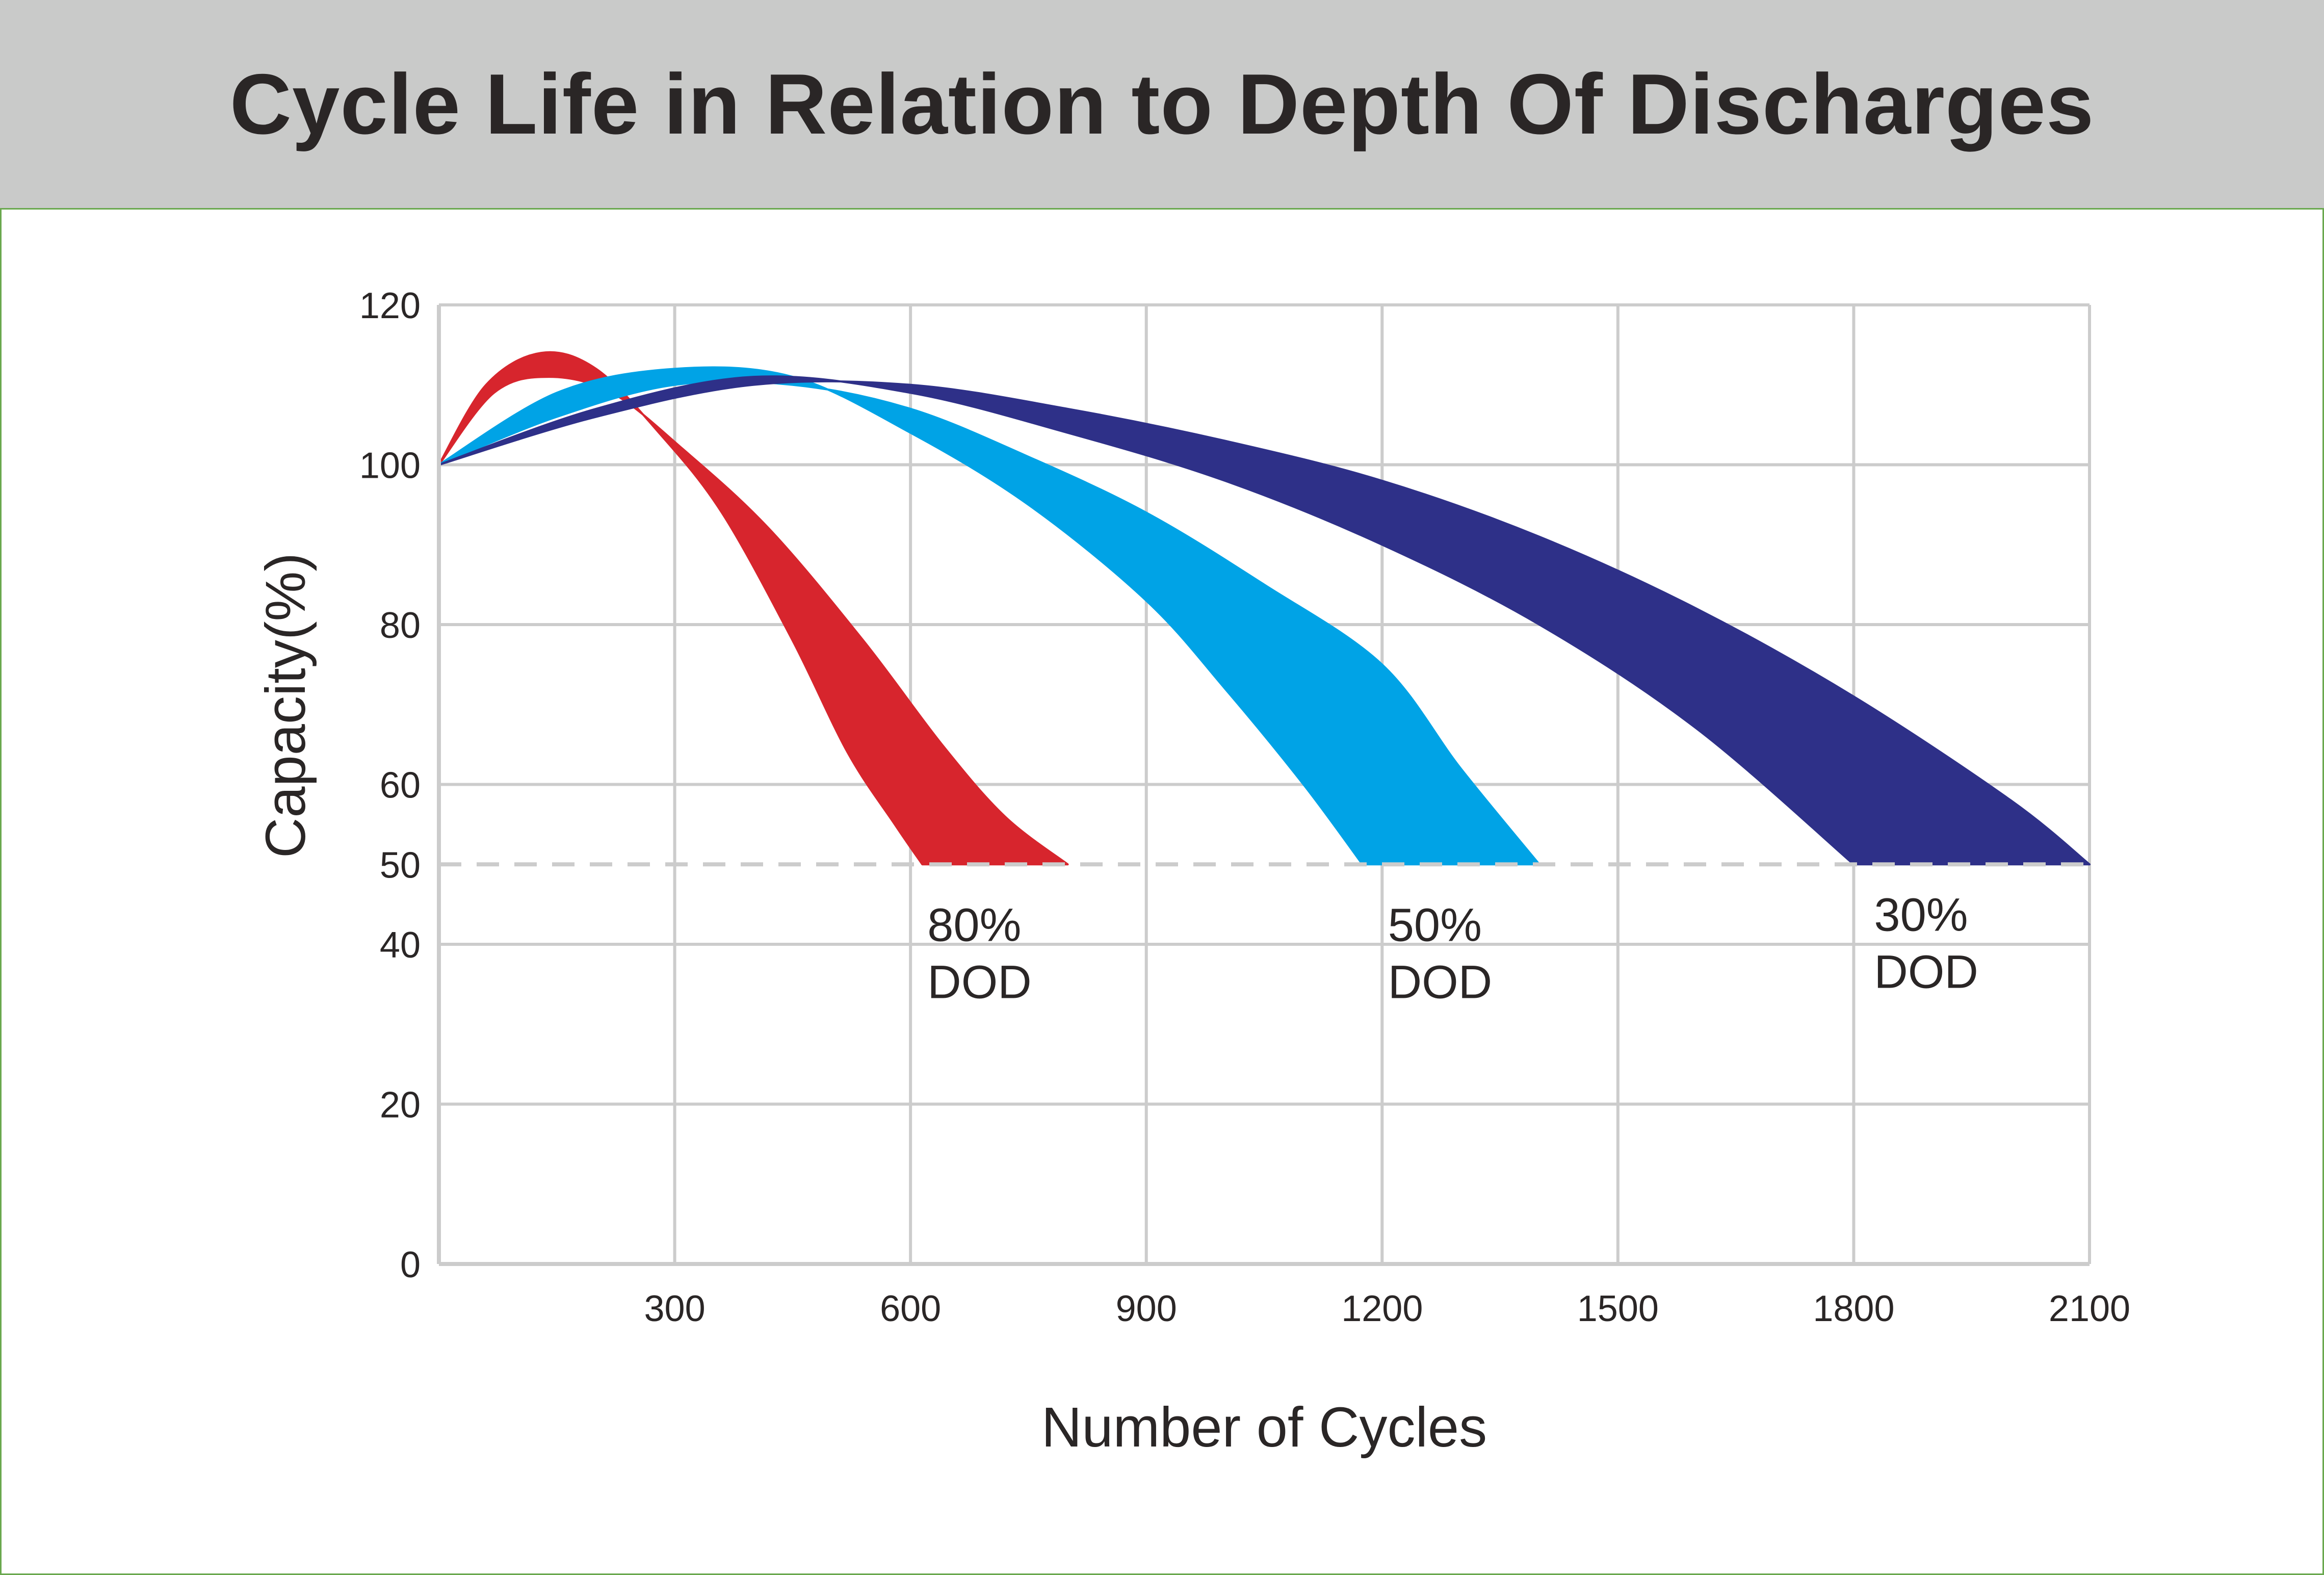 The image size is (2324, 1575). Describe the element at coordinates (1853, 1308) in the screenshot. I see `x-tick-label: 1800` at that location.